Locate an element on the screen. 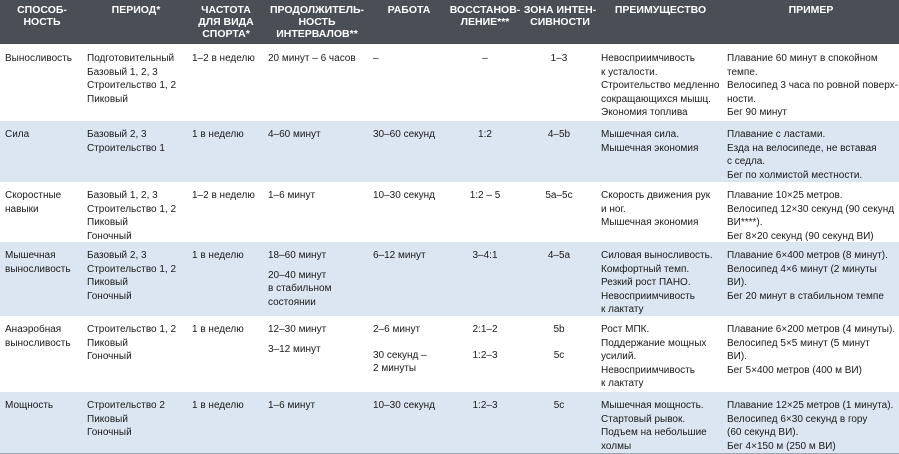 This screenshot has width=899, height=454. cell-zone: 4–5a is located at coordinates (559, 256).